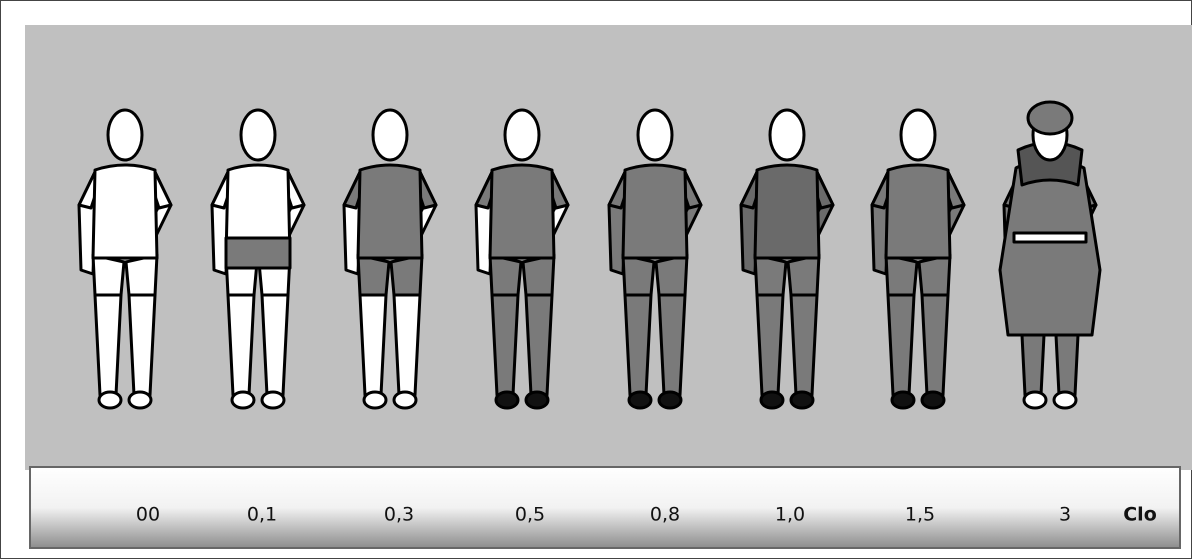 This screenshot has height=559, width=1192. Describe the element at coordinates (399, 515) in the screenshot. I see `clo-value-label: 0,3` at that location.